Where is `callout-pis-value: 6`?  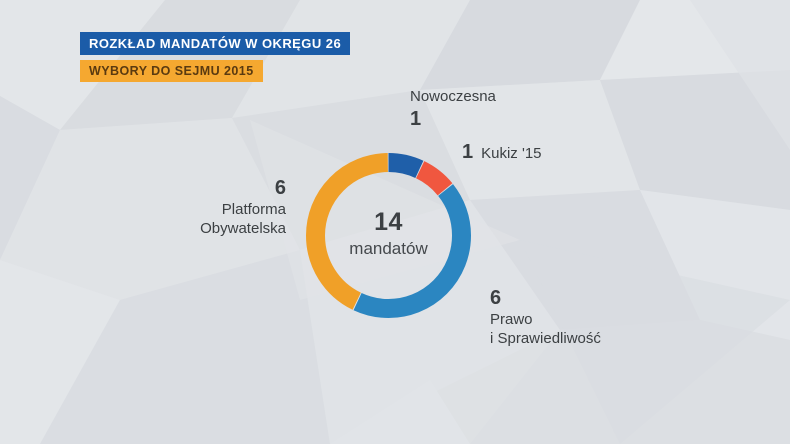 callout-pis-value: 6 is located at coordinates (496, 298).